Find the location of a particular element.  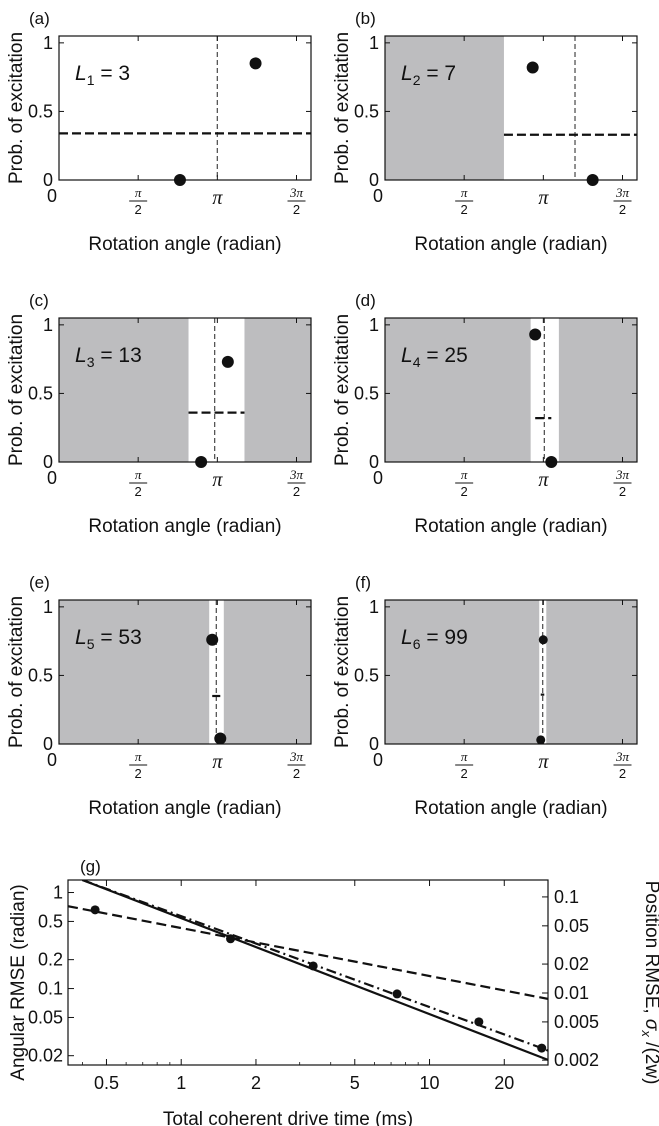

panel-label: (g) is located at coordinates (90, 866).